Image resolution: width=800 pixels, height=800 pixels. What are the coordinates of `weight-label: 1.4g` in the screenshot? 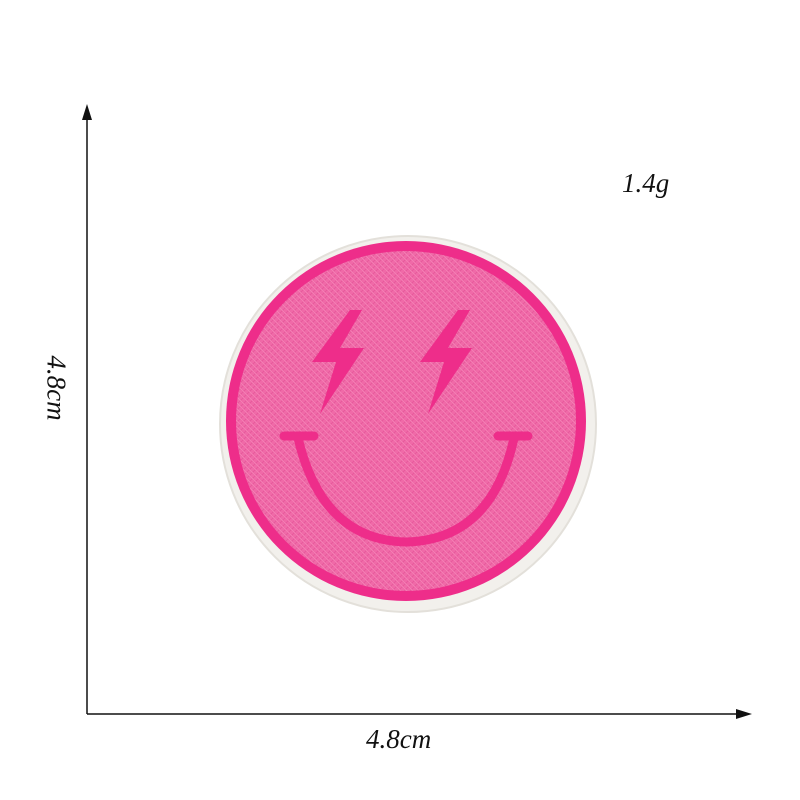 It's located at (646, 183).